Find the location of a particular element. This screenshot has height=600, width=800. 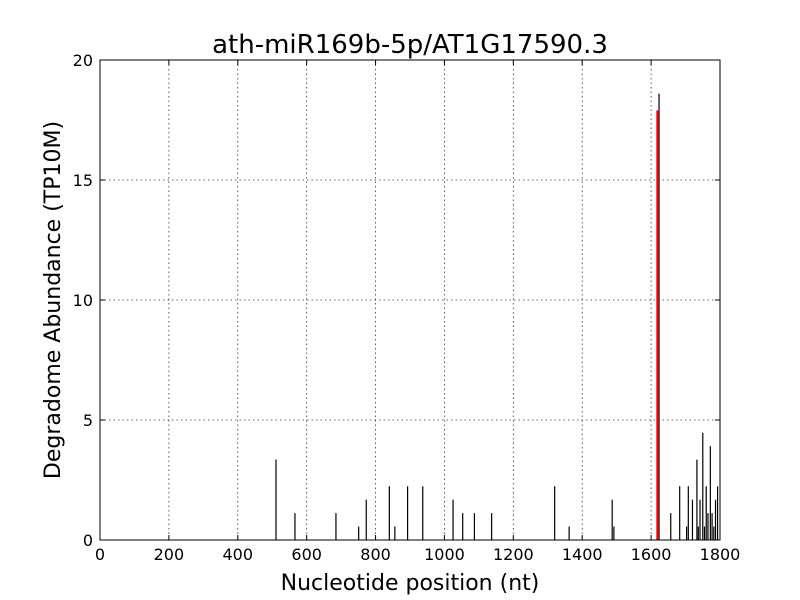

x-tick-label: 600 is located at coordinates (306, 554).